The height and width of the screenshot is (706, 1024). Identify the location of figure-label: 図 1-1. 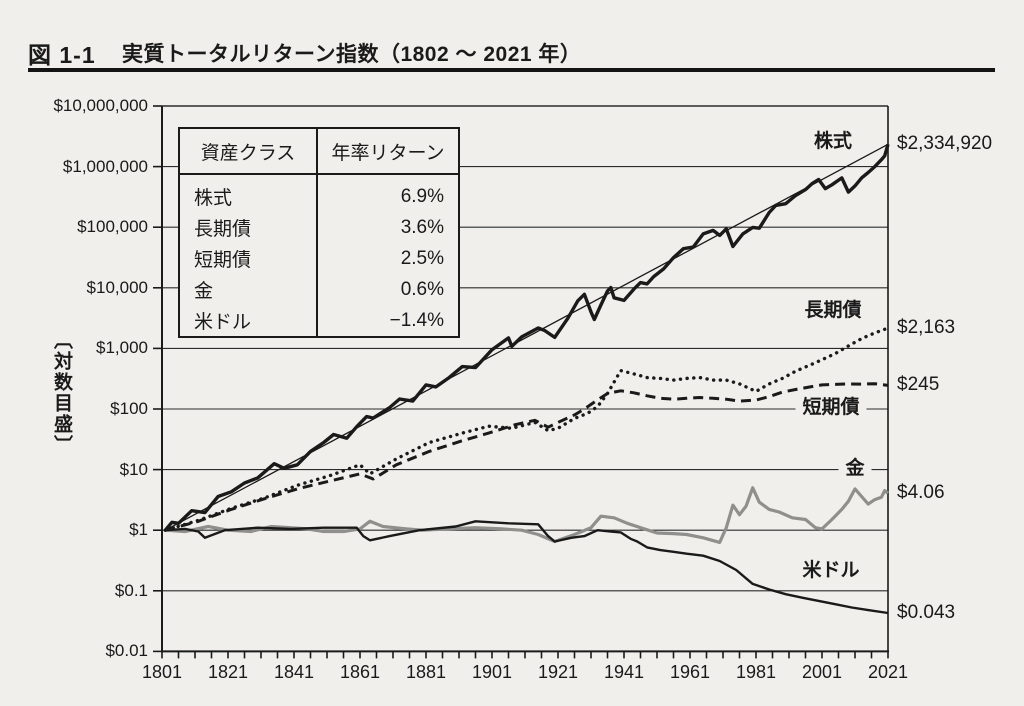
(62, 55).